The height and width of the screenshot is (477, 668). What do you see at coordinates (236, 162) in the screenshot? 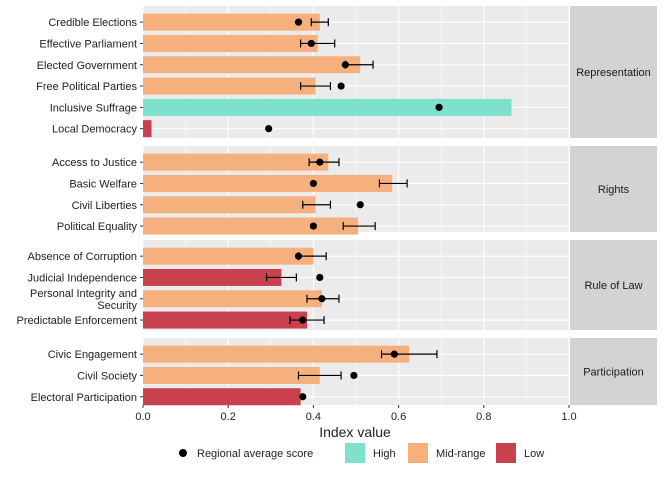
I see `bar-access-to-justice` at bounding box center [236, 162].